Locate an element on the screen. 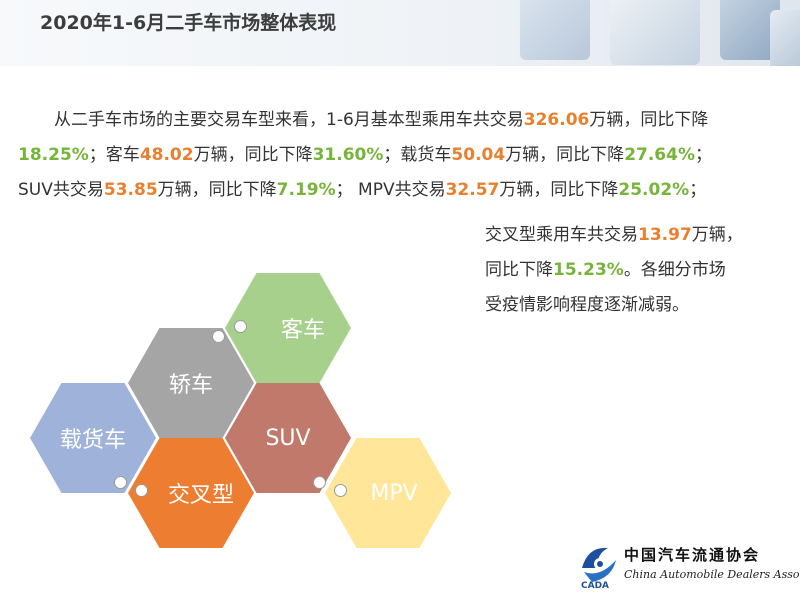 This screenshot has height=594, width=800. paragraph-line-5: 同比下降15.23%。各细分市场 is located at coordinates (614, 270).